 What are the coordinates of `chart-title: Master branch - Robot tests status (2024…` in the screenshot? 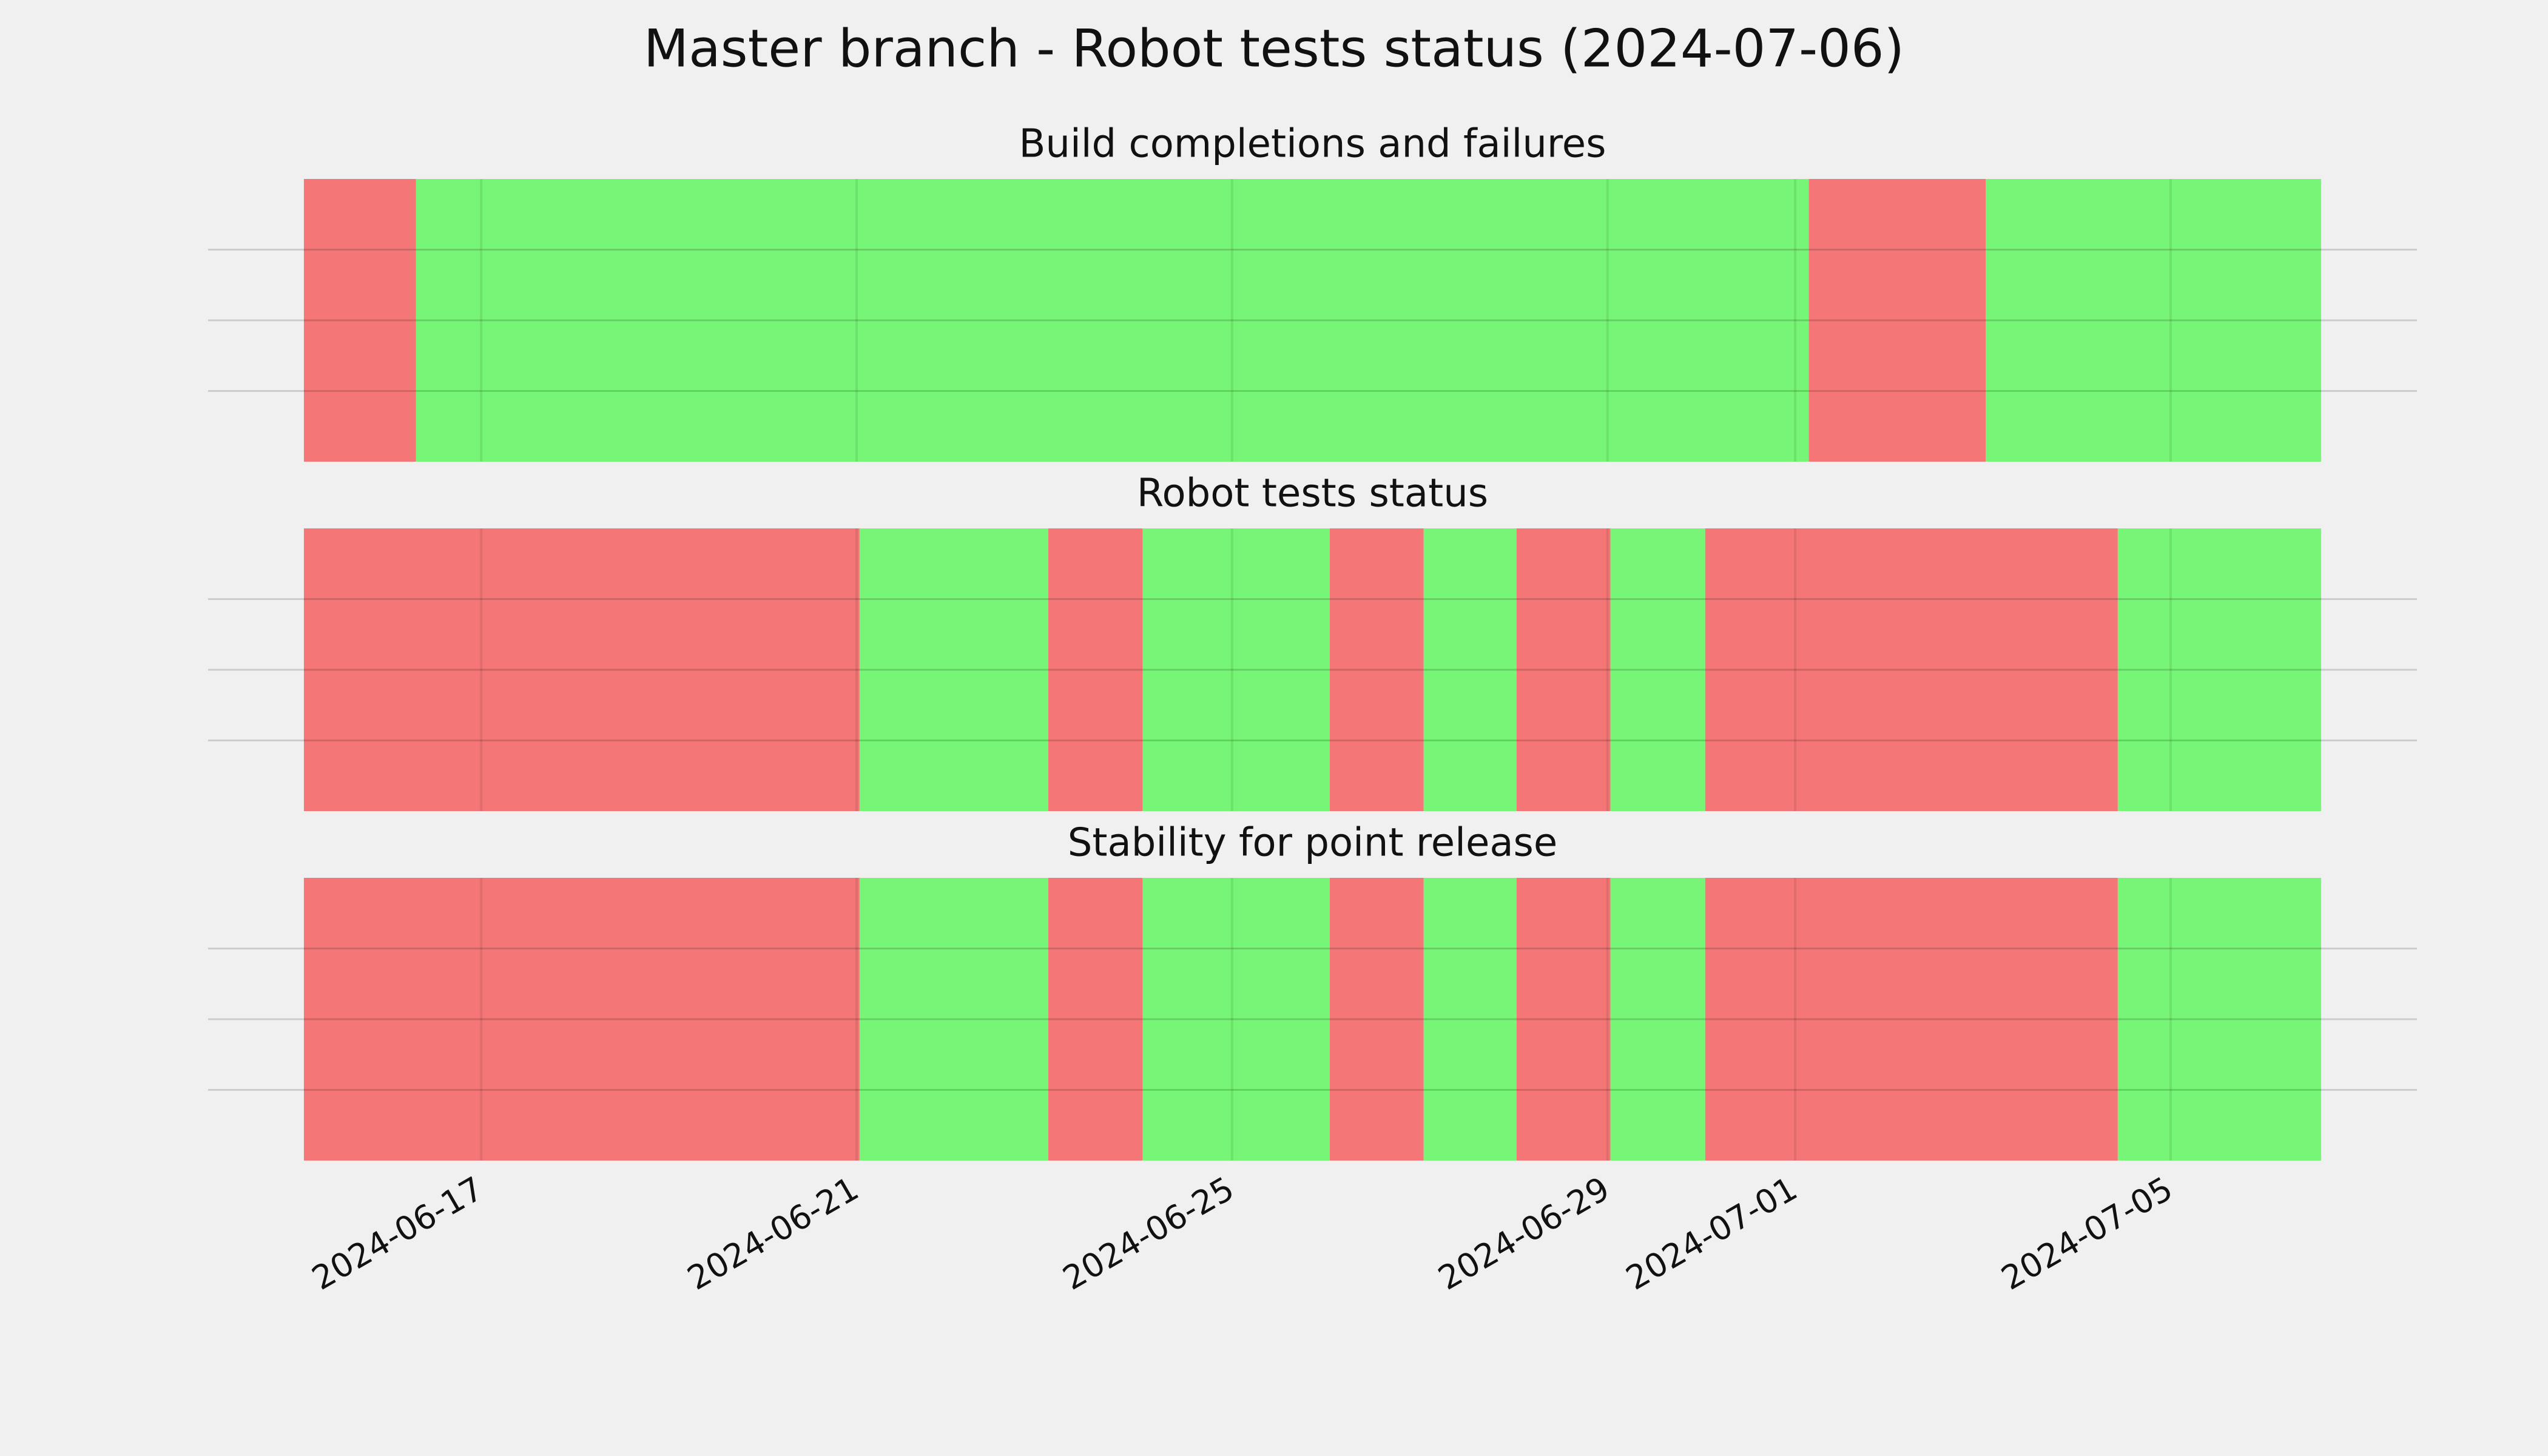 It's located at (1274, 48).